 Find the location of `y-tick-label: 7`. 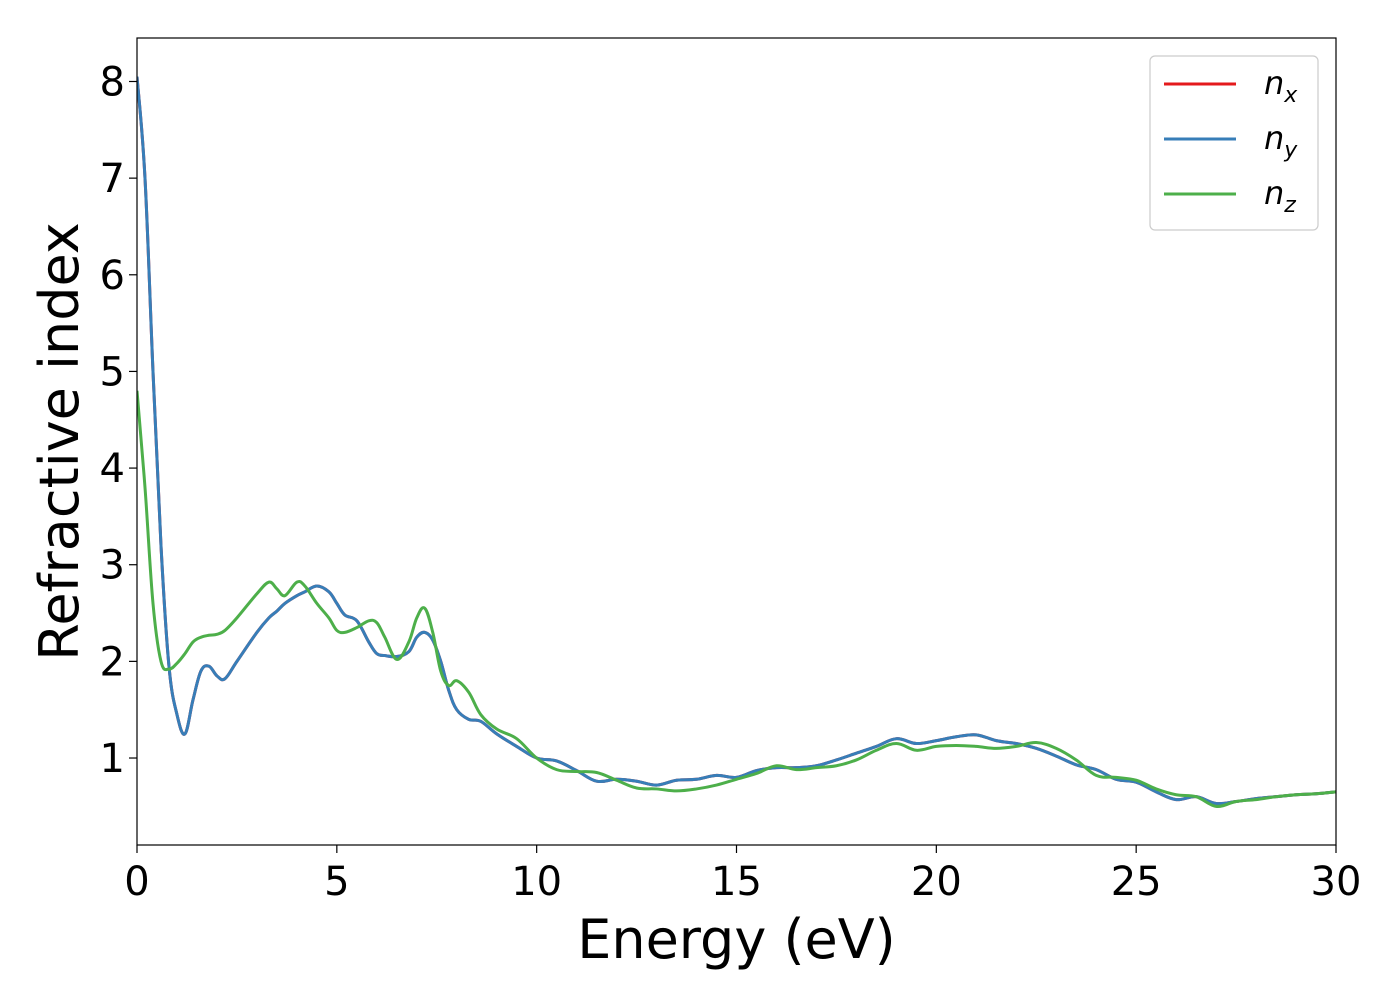

y-tick-label: 7 is located at coordinates (112, 179).